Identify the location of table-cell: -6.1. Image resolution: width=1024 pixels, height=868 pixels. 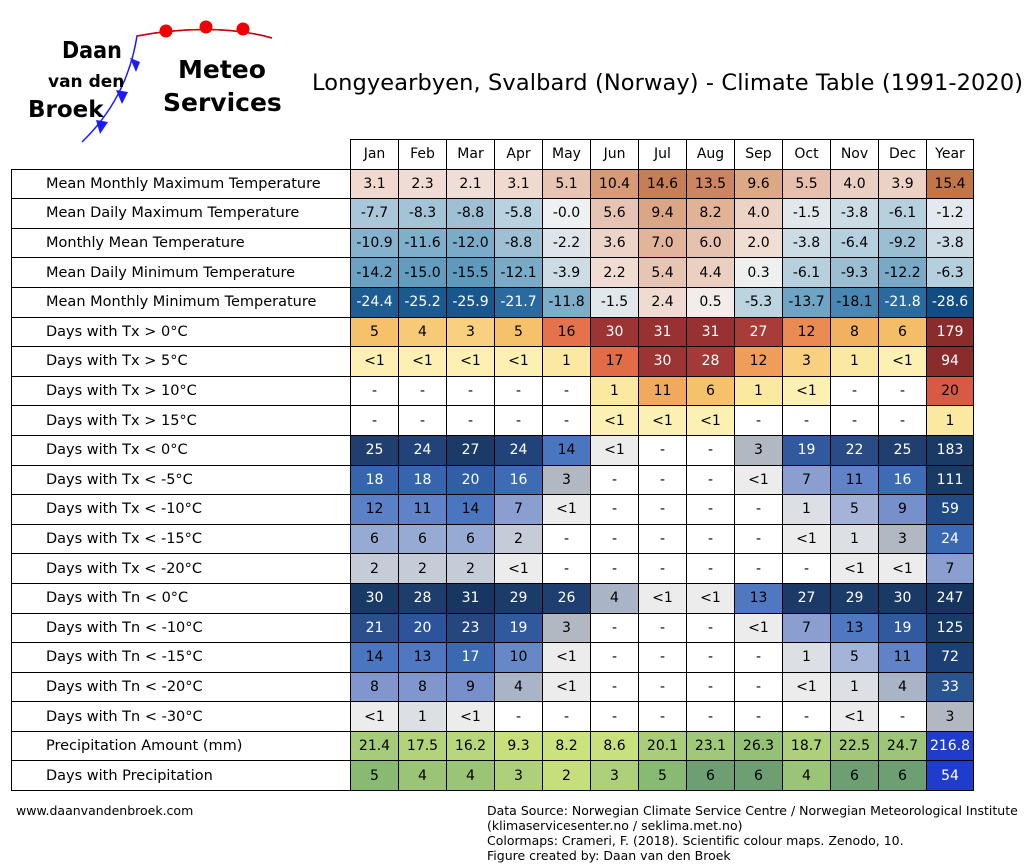
(902, 213).